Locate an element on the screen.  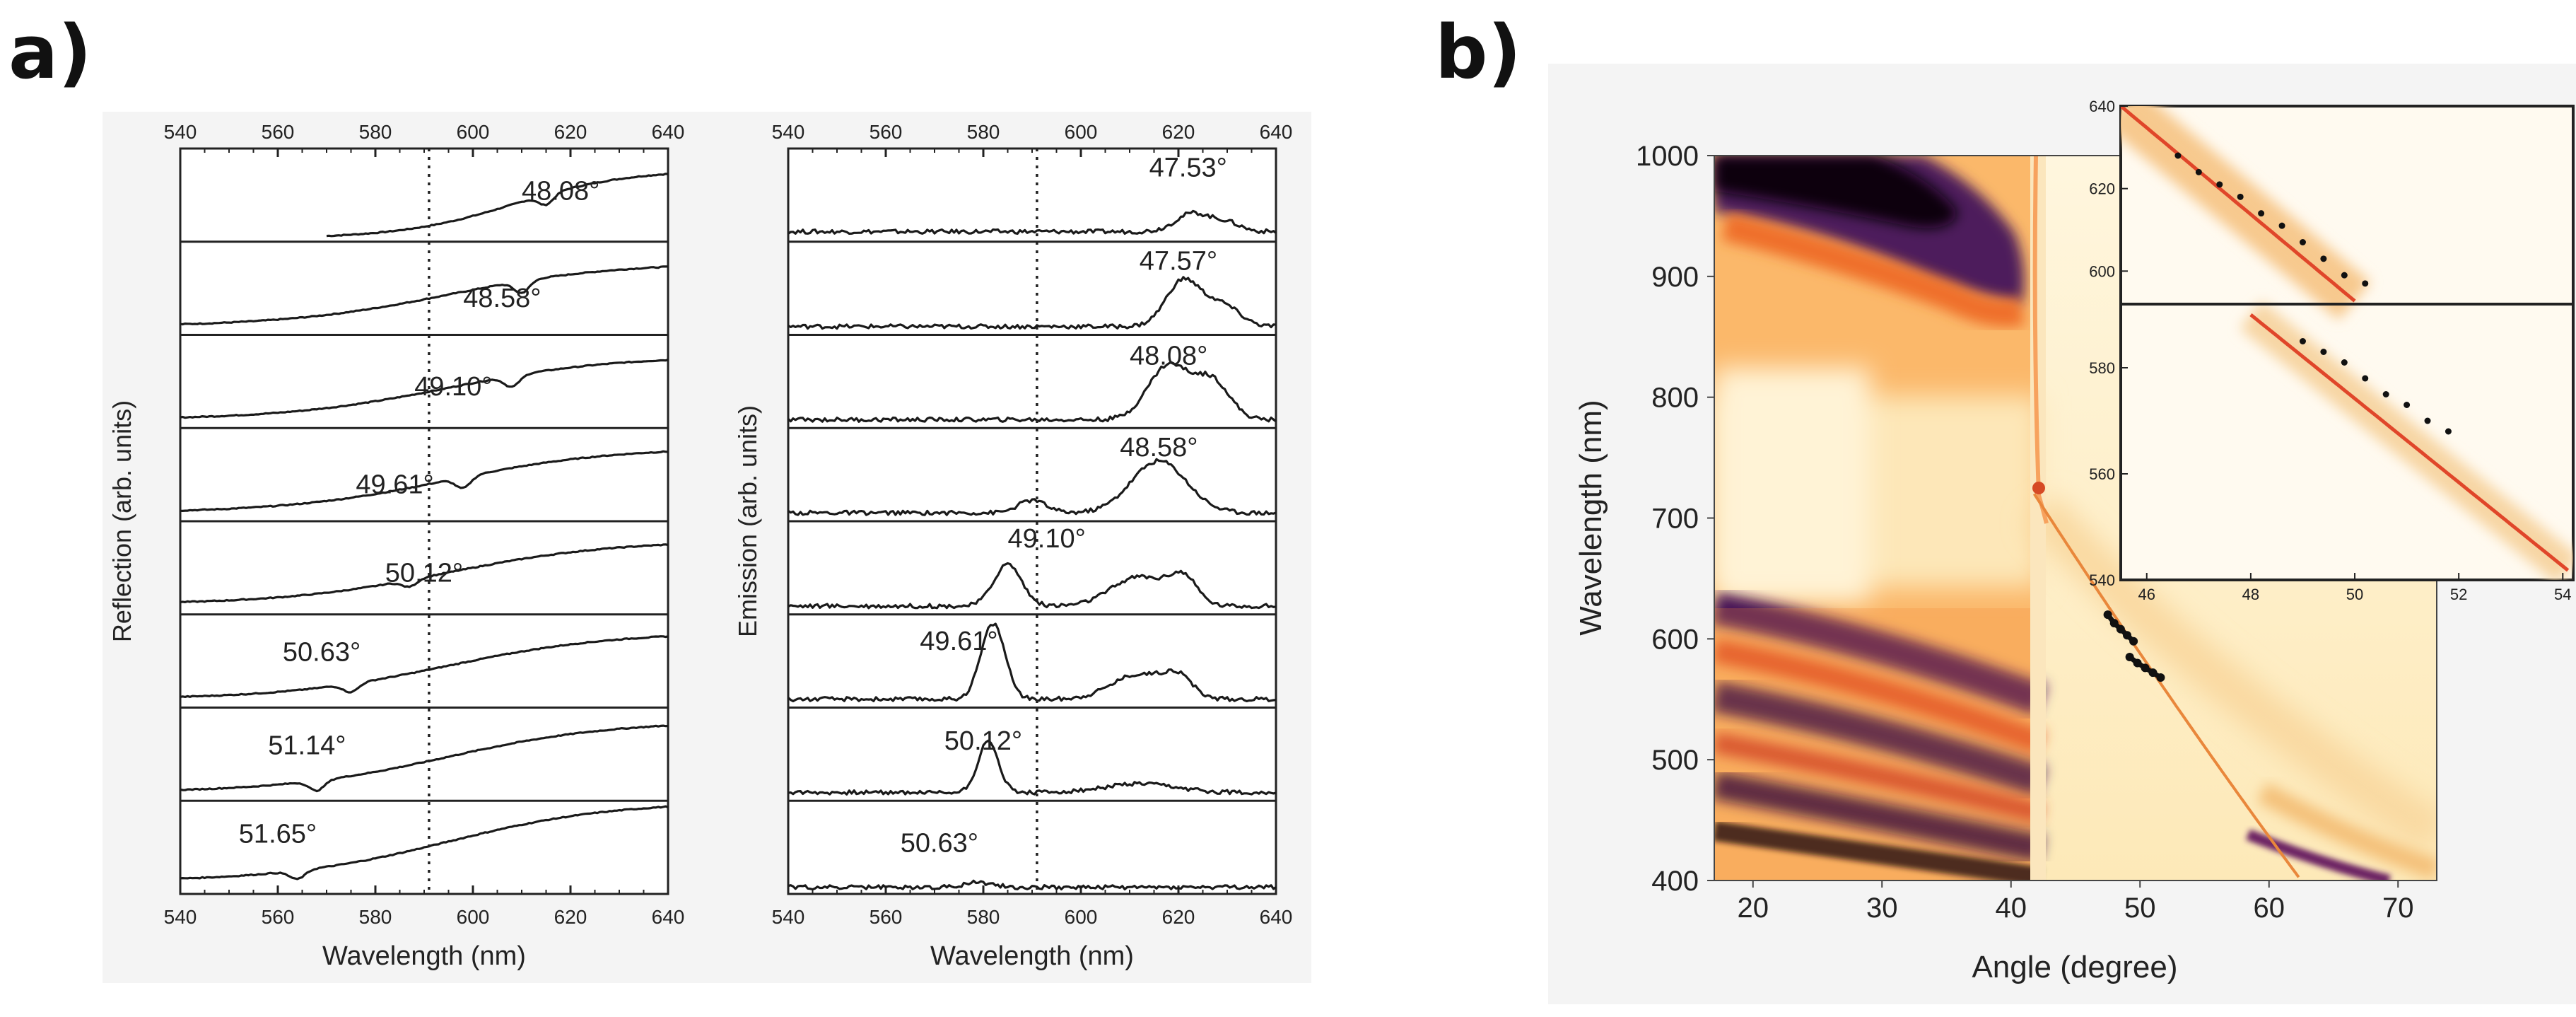
y-tick-label: 400 is located at coordinates (1675, 881).